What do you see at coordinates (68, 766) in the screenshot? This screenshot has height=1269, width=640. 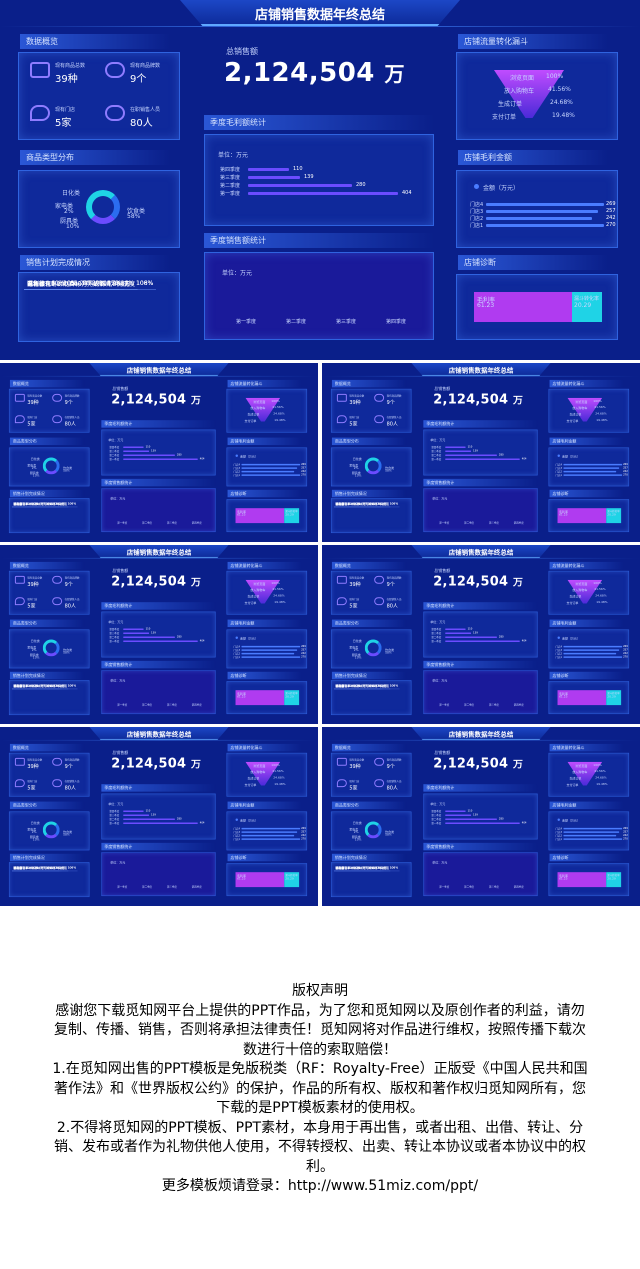 I see `kpi-value: 9个` at bounding box center [68, 766].